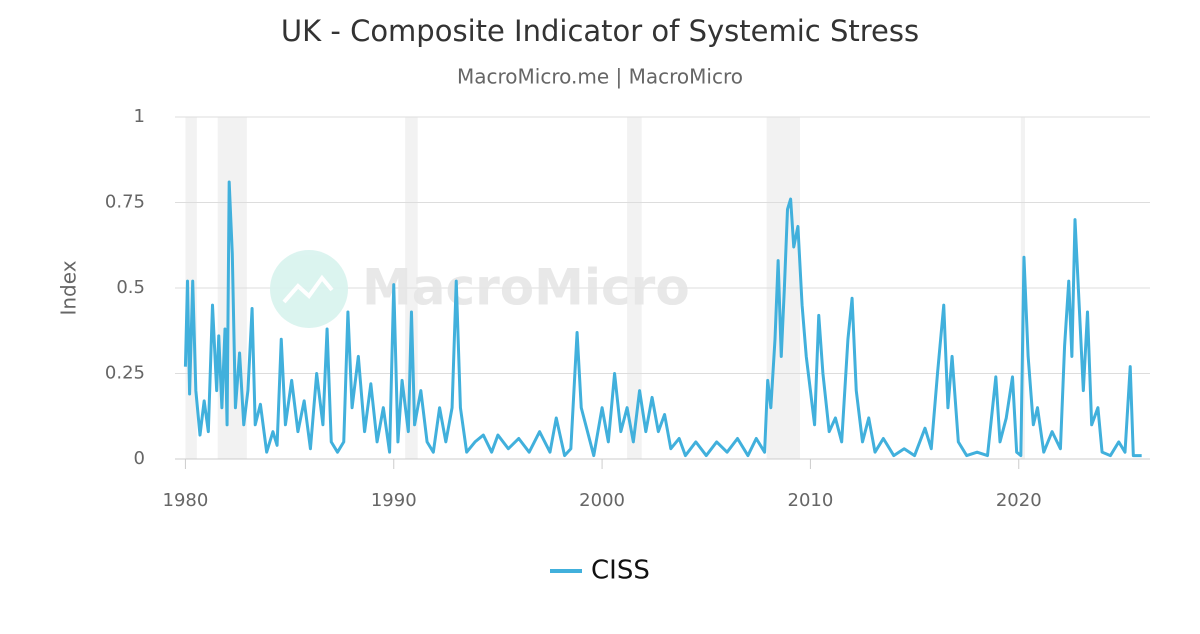  I want to click on y-tick-label: 0.25, so click(125, 373).